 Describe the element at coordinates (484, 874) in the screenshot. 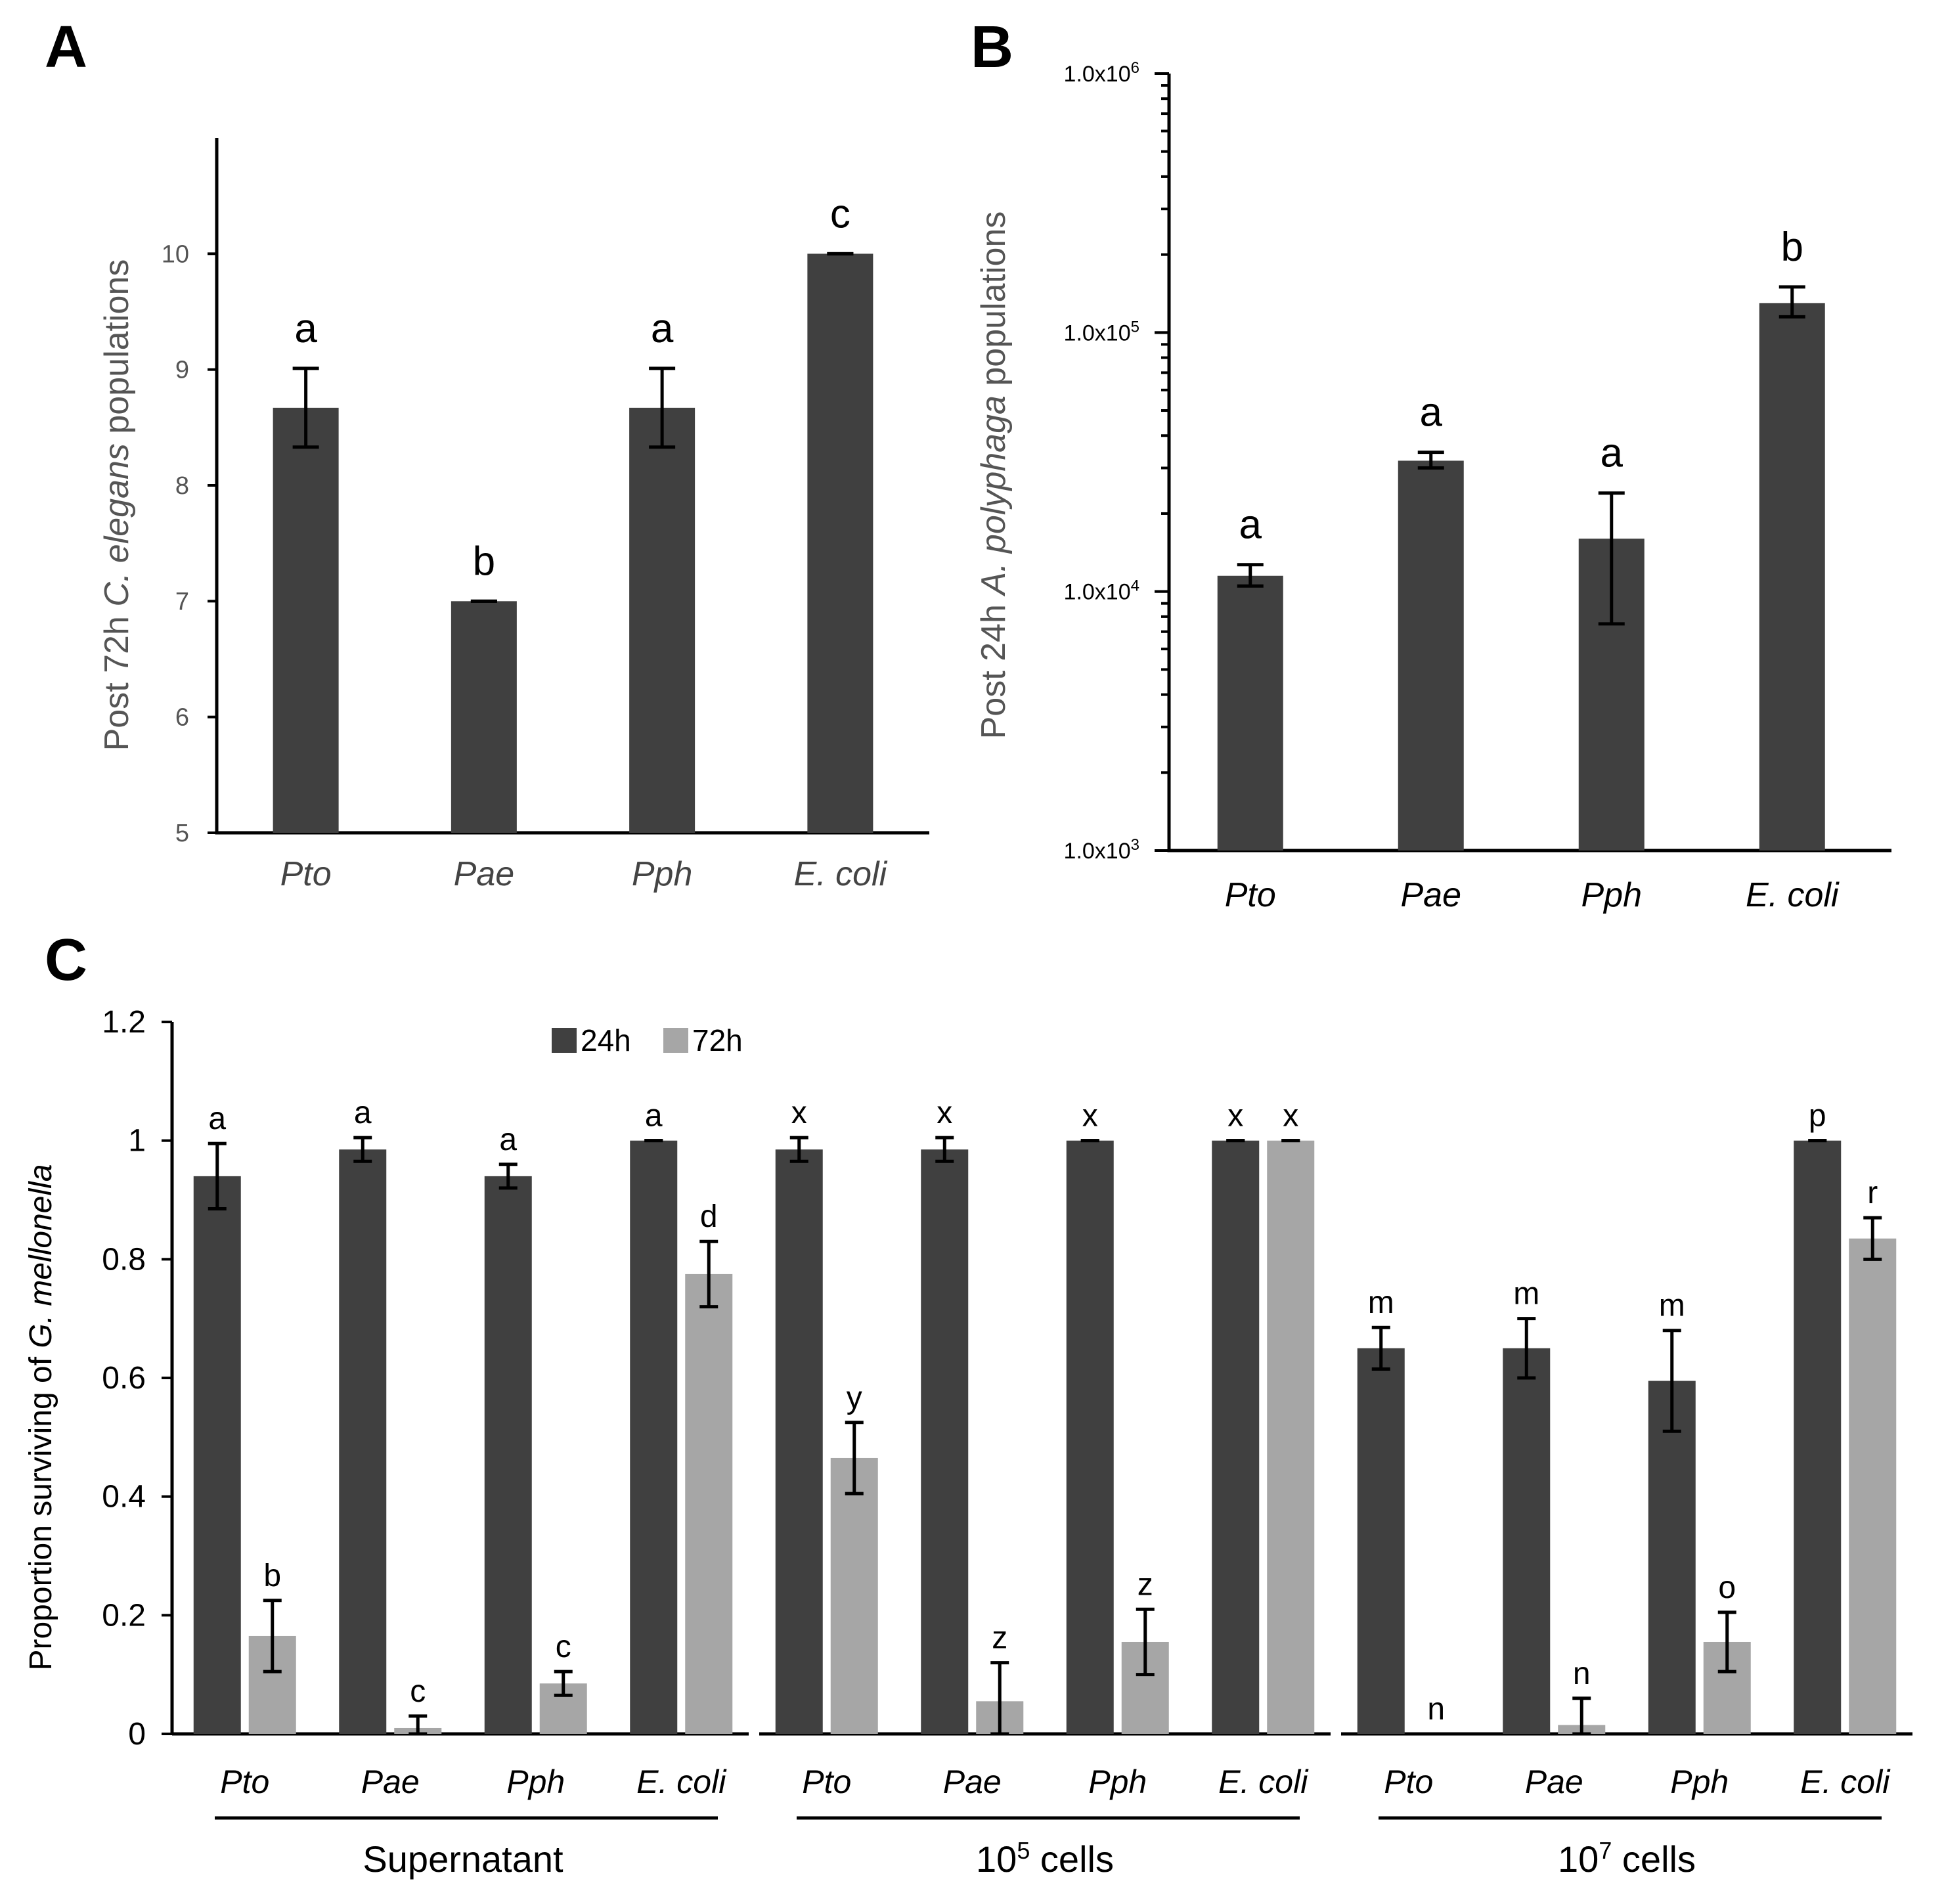

I see `panel-a-category-label: Pae` at that location.